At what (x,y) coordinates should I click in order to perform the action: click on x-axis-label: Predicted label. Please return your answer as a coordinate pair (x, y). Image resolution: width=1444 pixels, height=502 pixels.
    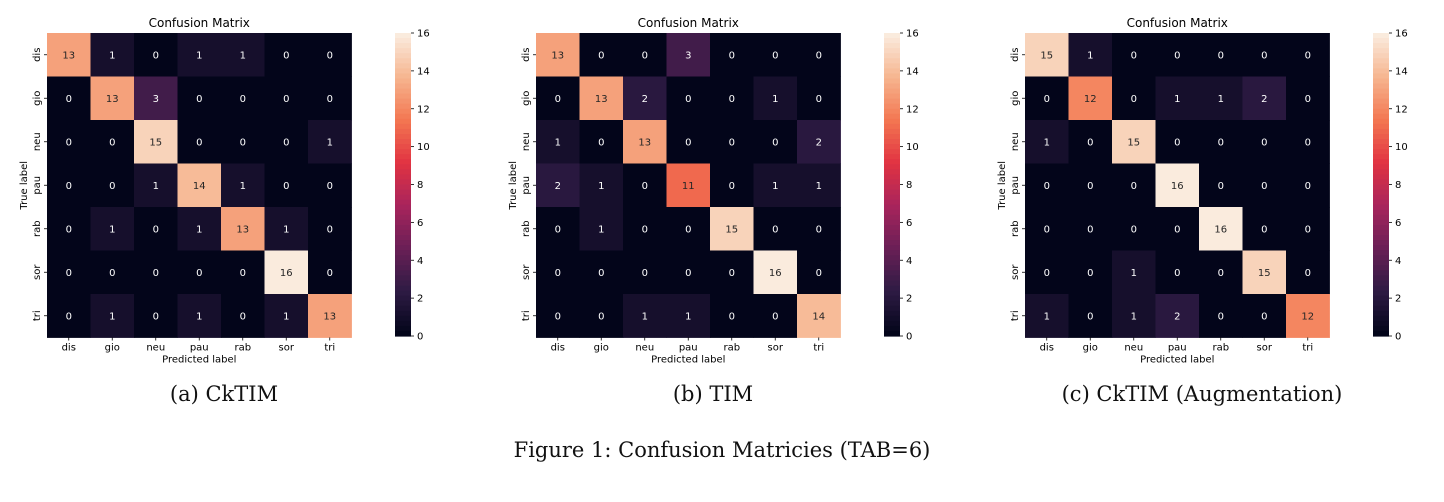
    Looking at the image, I should click on (1177, 360).